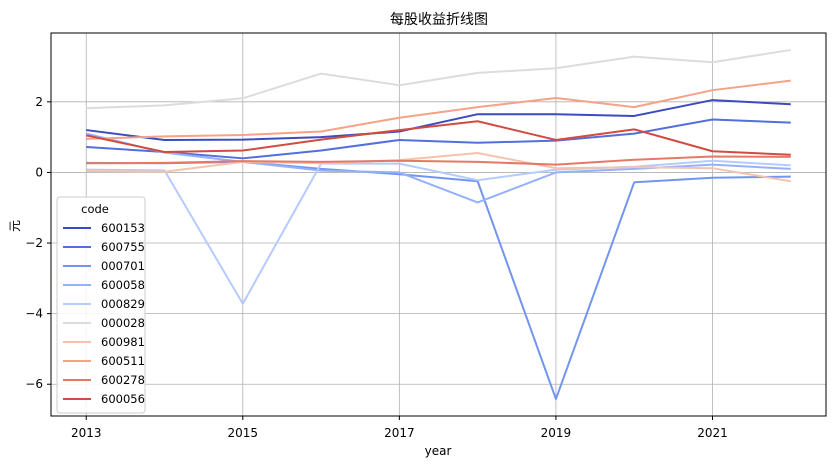  I want to click on legend-label-600755: 600755, so click(123, 247).